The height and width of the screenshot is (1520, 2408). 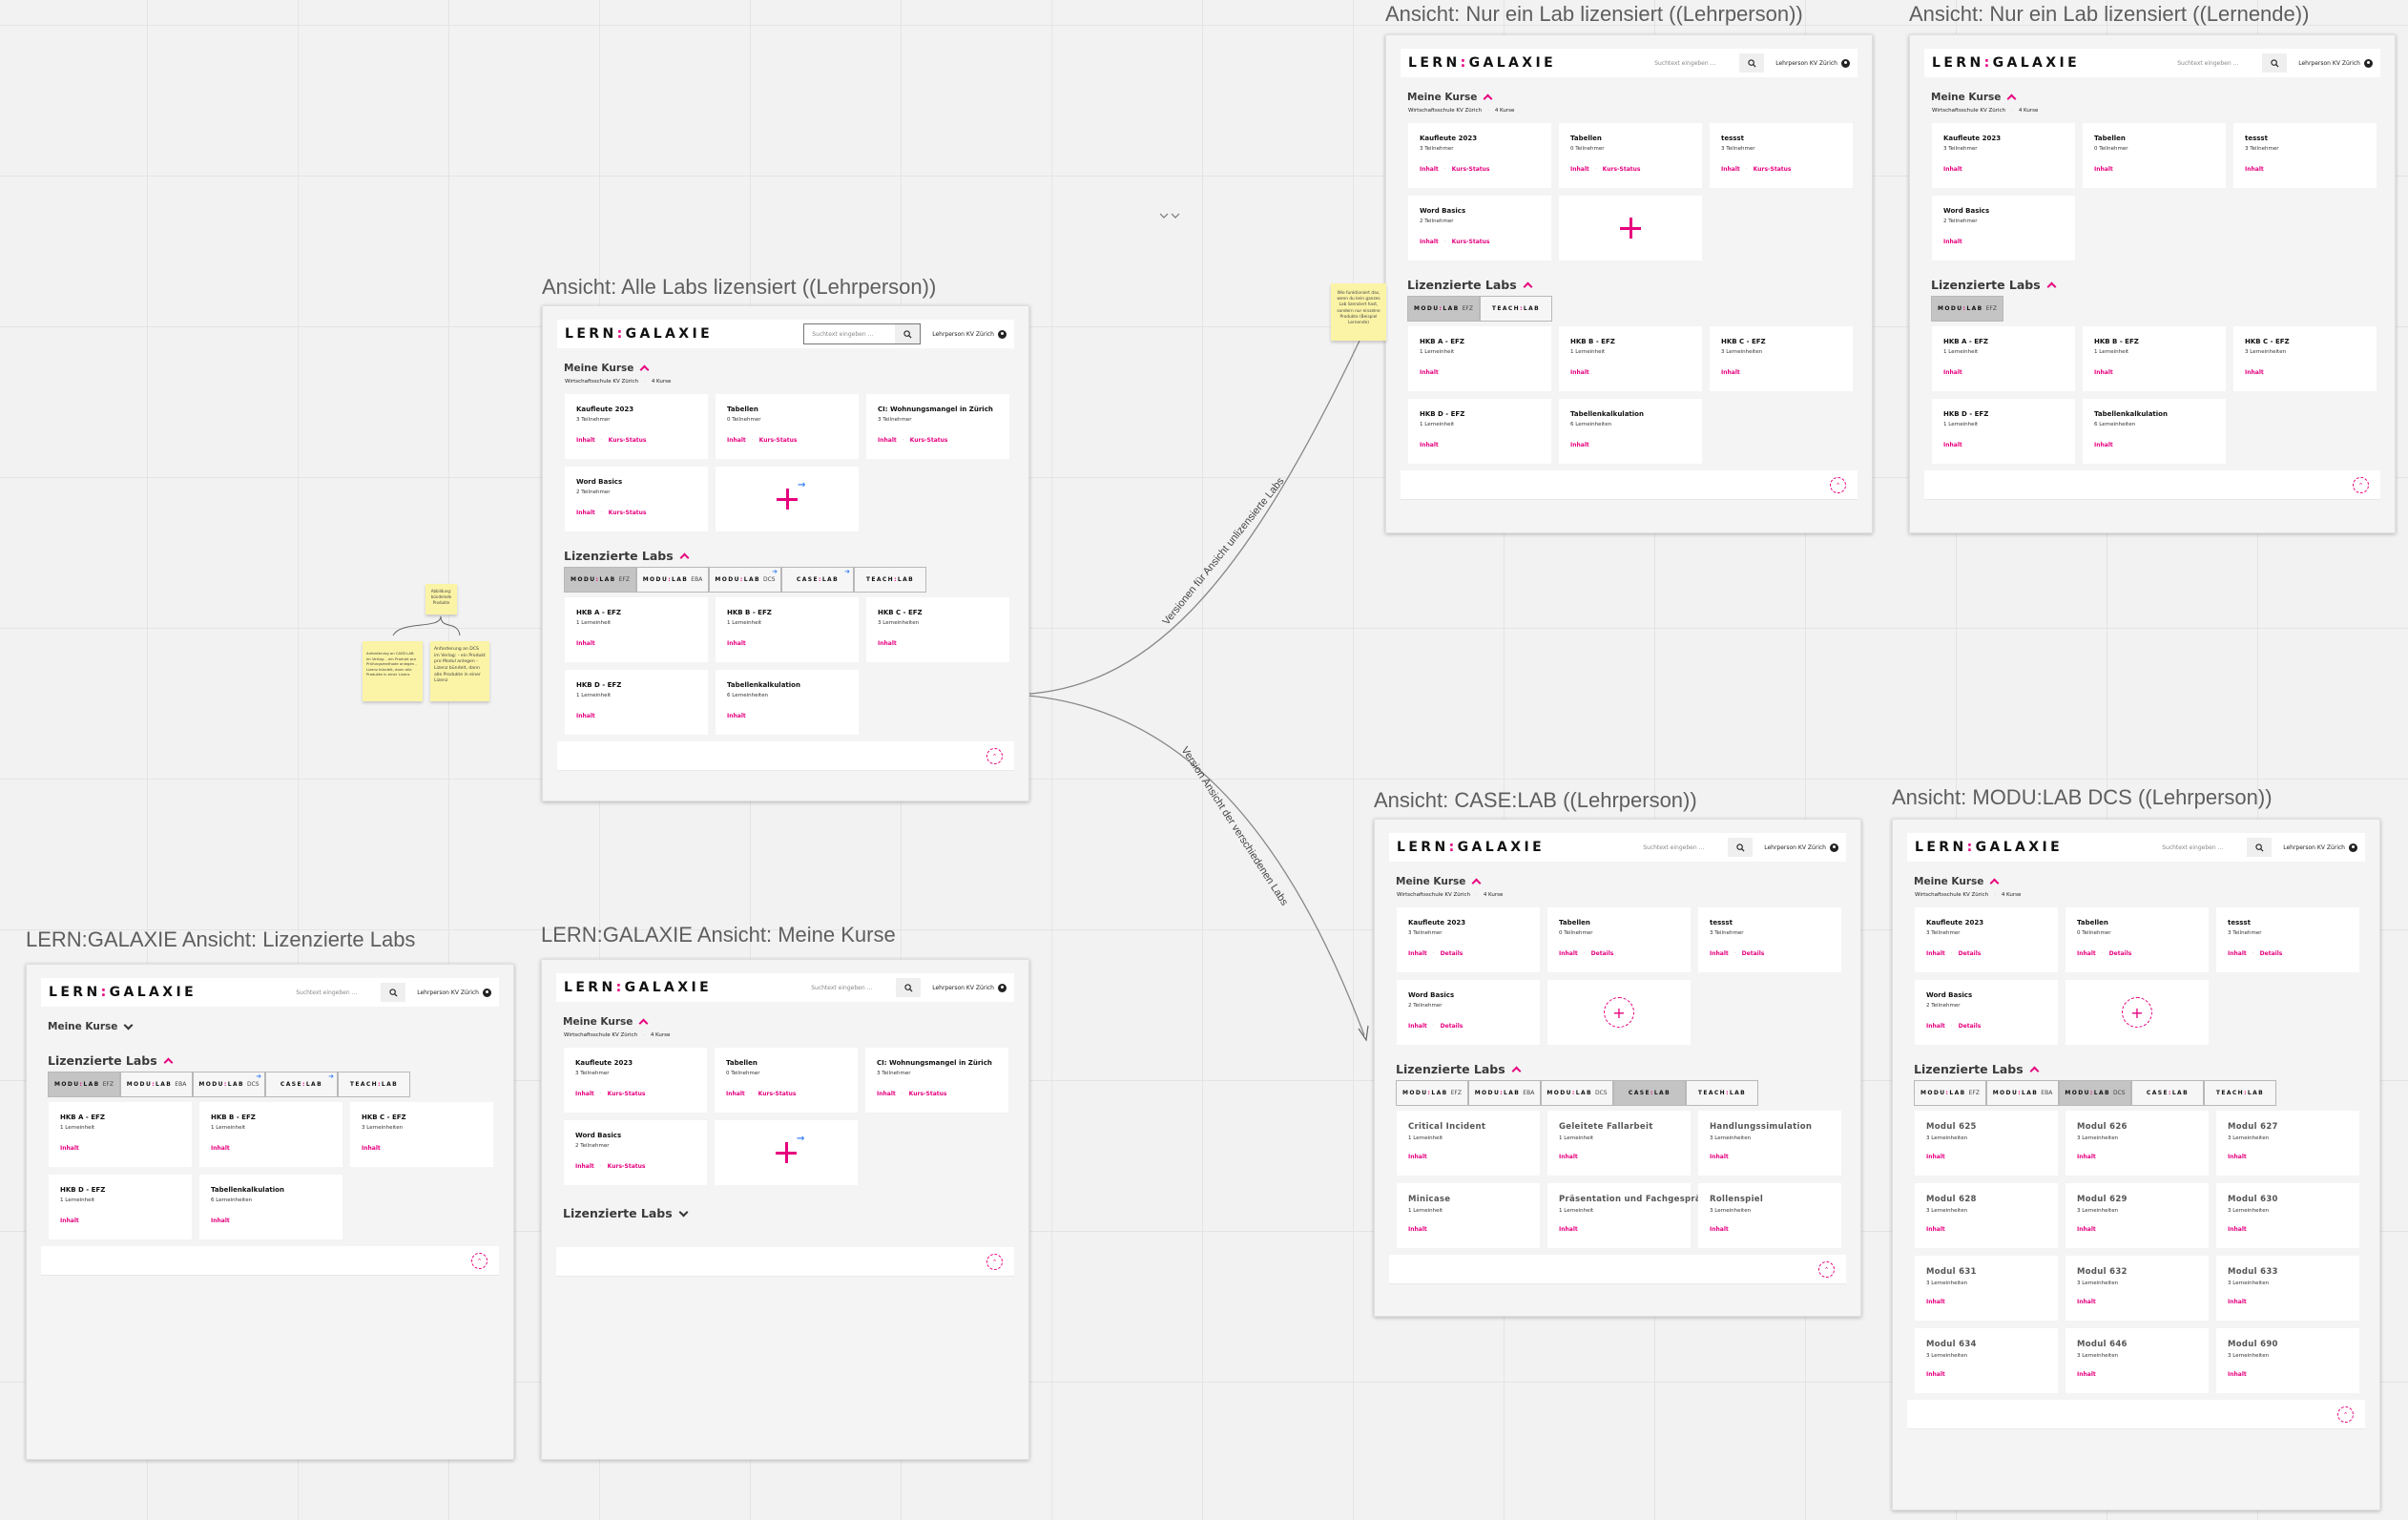 What do you see at coordinates (1781, 358) in the screenshot?
I see `lab-card: HKB C - EFZ 3 Lerneinheiten Inhalt` at bounding box center [1781, 358].